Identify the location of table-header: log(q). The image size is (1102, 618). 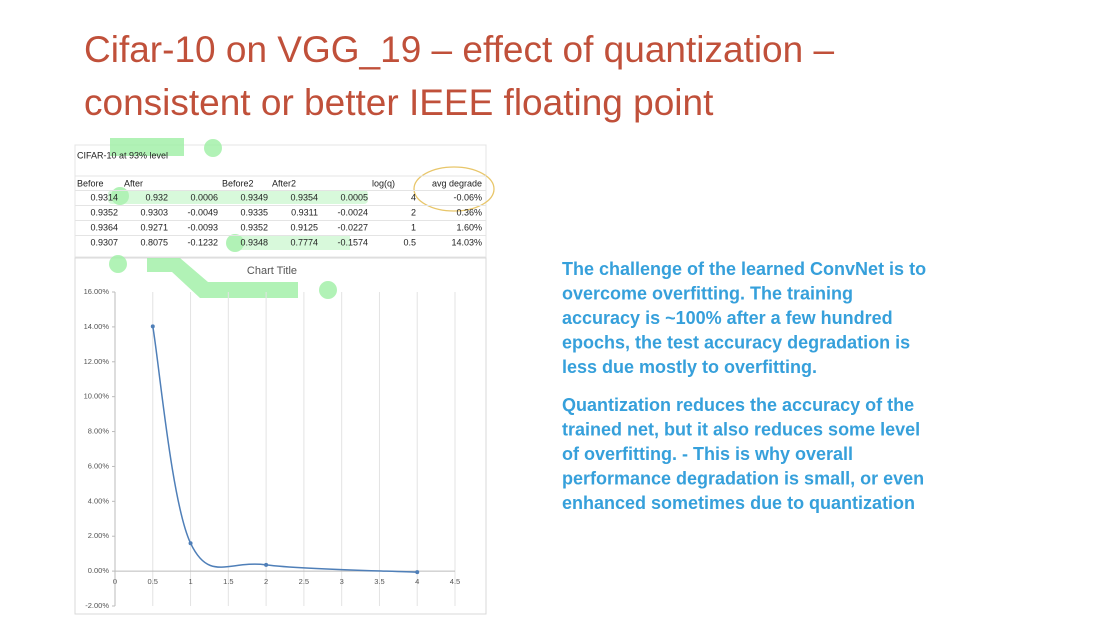
(383, 183).